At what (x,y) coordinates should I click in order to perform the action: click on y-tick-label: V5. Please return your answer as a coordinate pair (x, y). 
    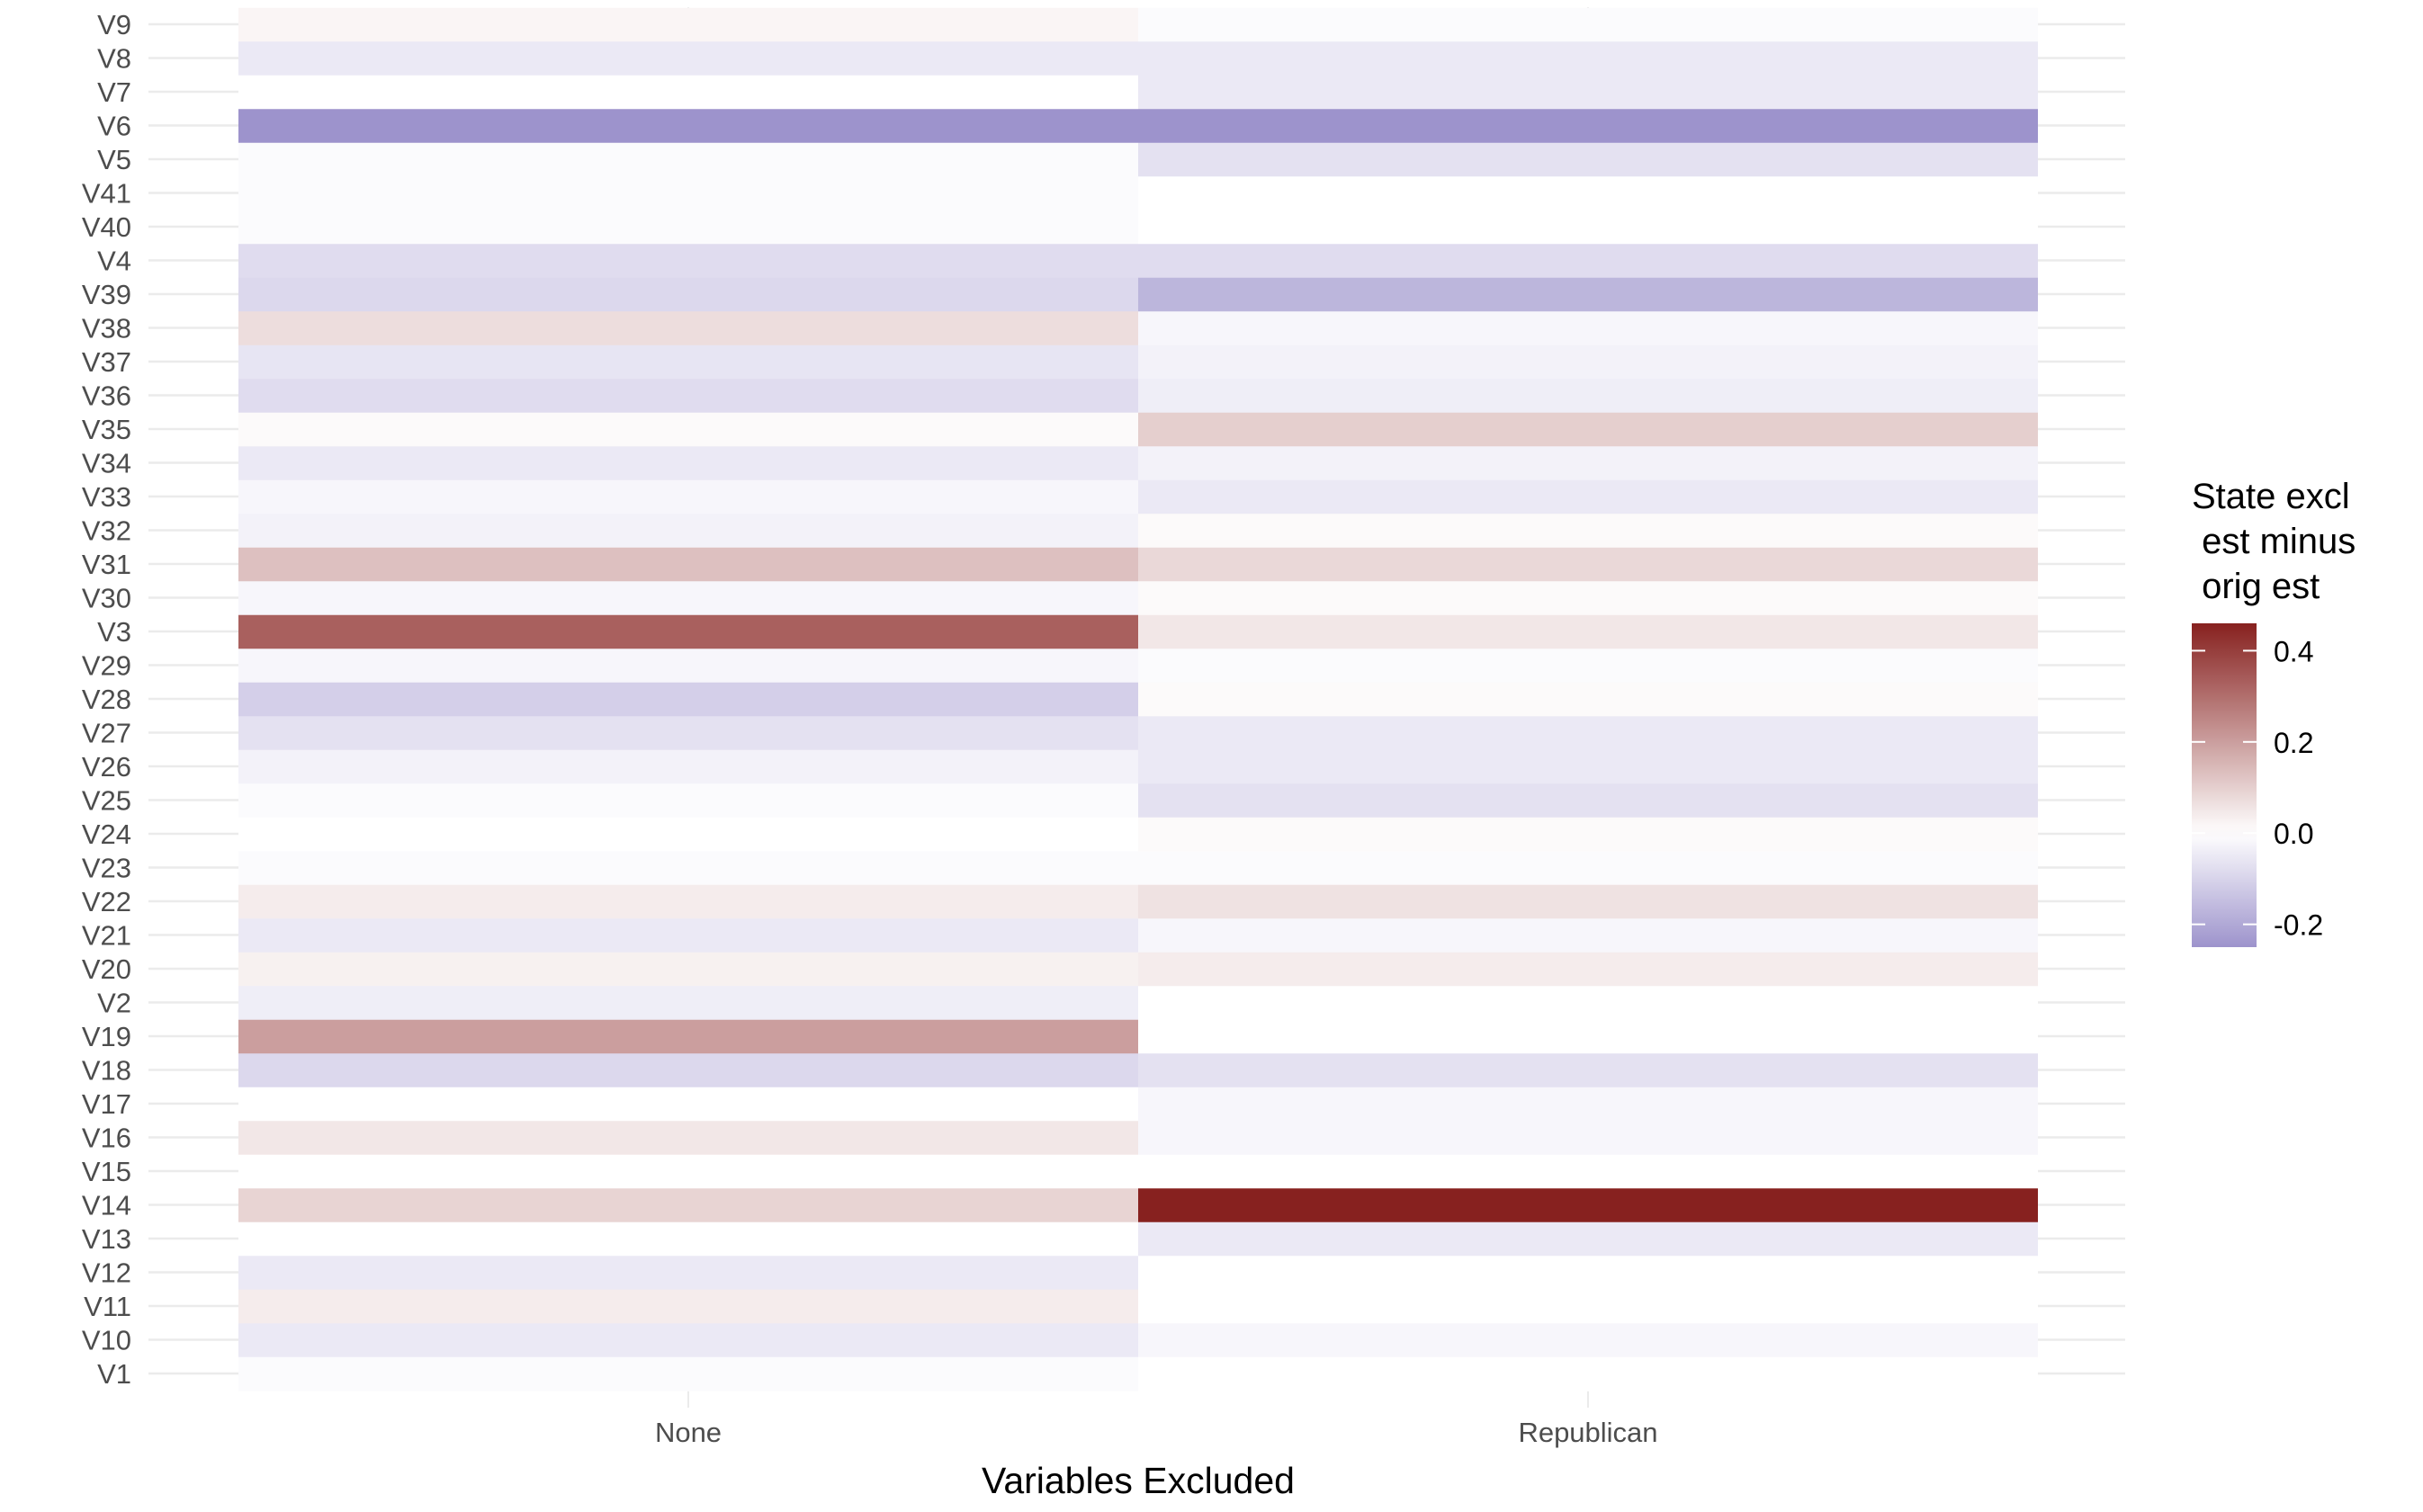
    Looking at the image, I should click on (114, 159).